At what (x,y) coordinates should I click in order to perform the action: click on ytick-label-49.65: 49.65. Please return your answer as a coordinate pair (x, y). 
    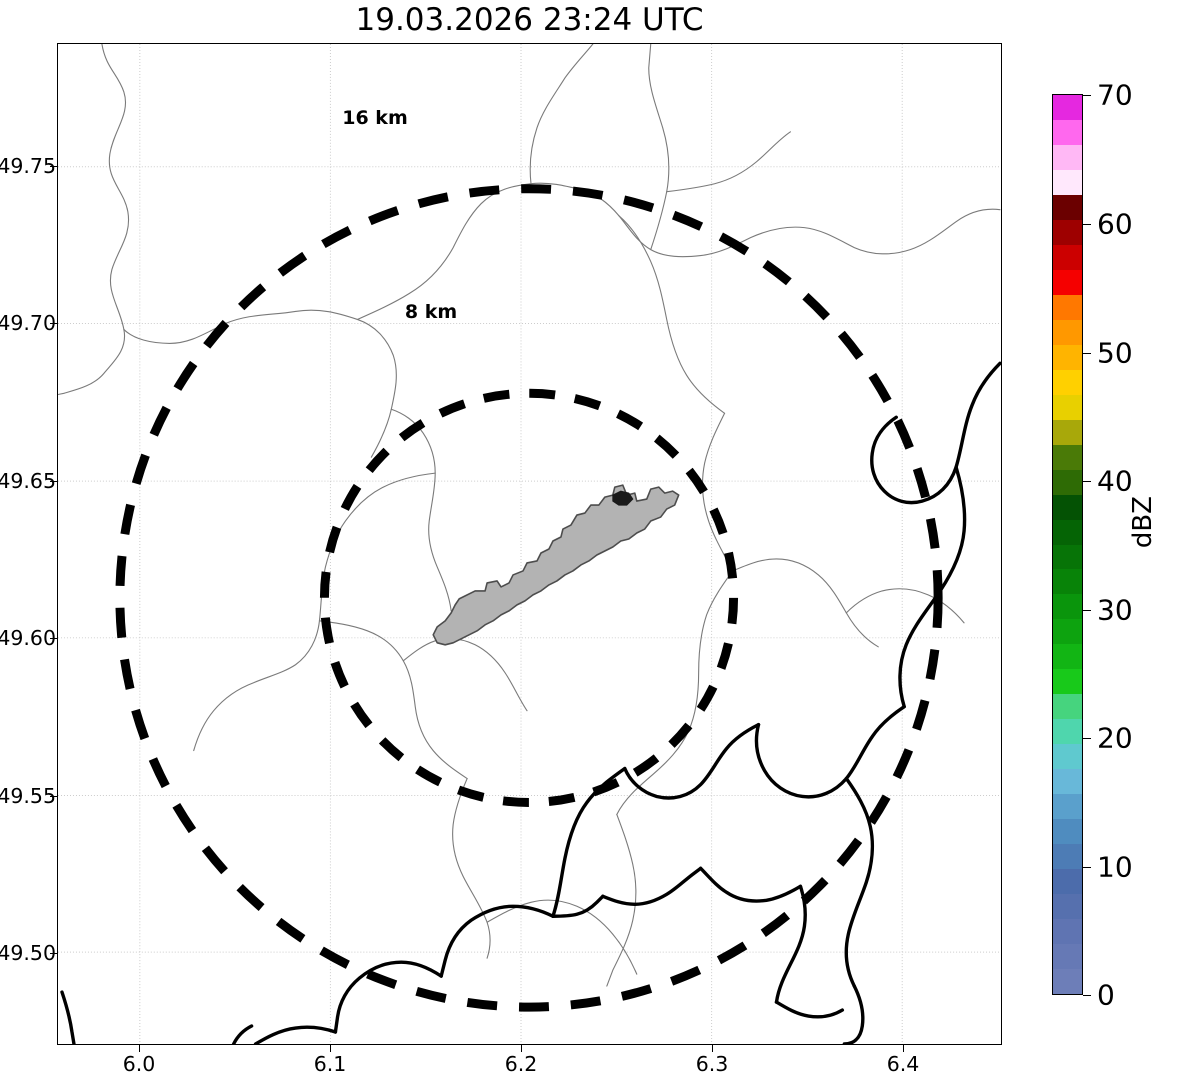
    Looking at the image, I should click on (28, 481).